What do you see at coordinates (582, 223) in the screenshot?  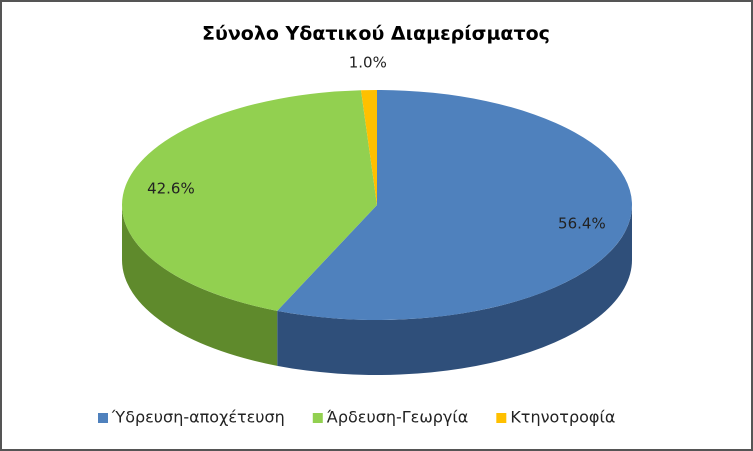 I see `data-label: 56.4%` at bounding box center [582, 223].